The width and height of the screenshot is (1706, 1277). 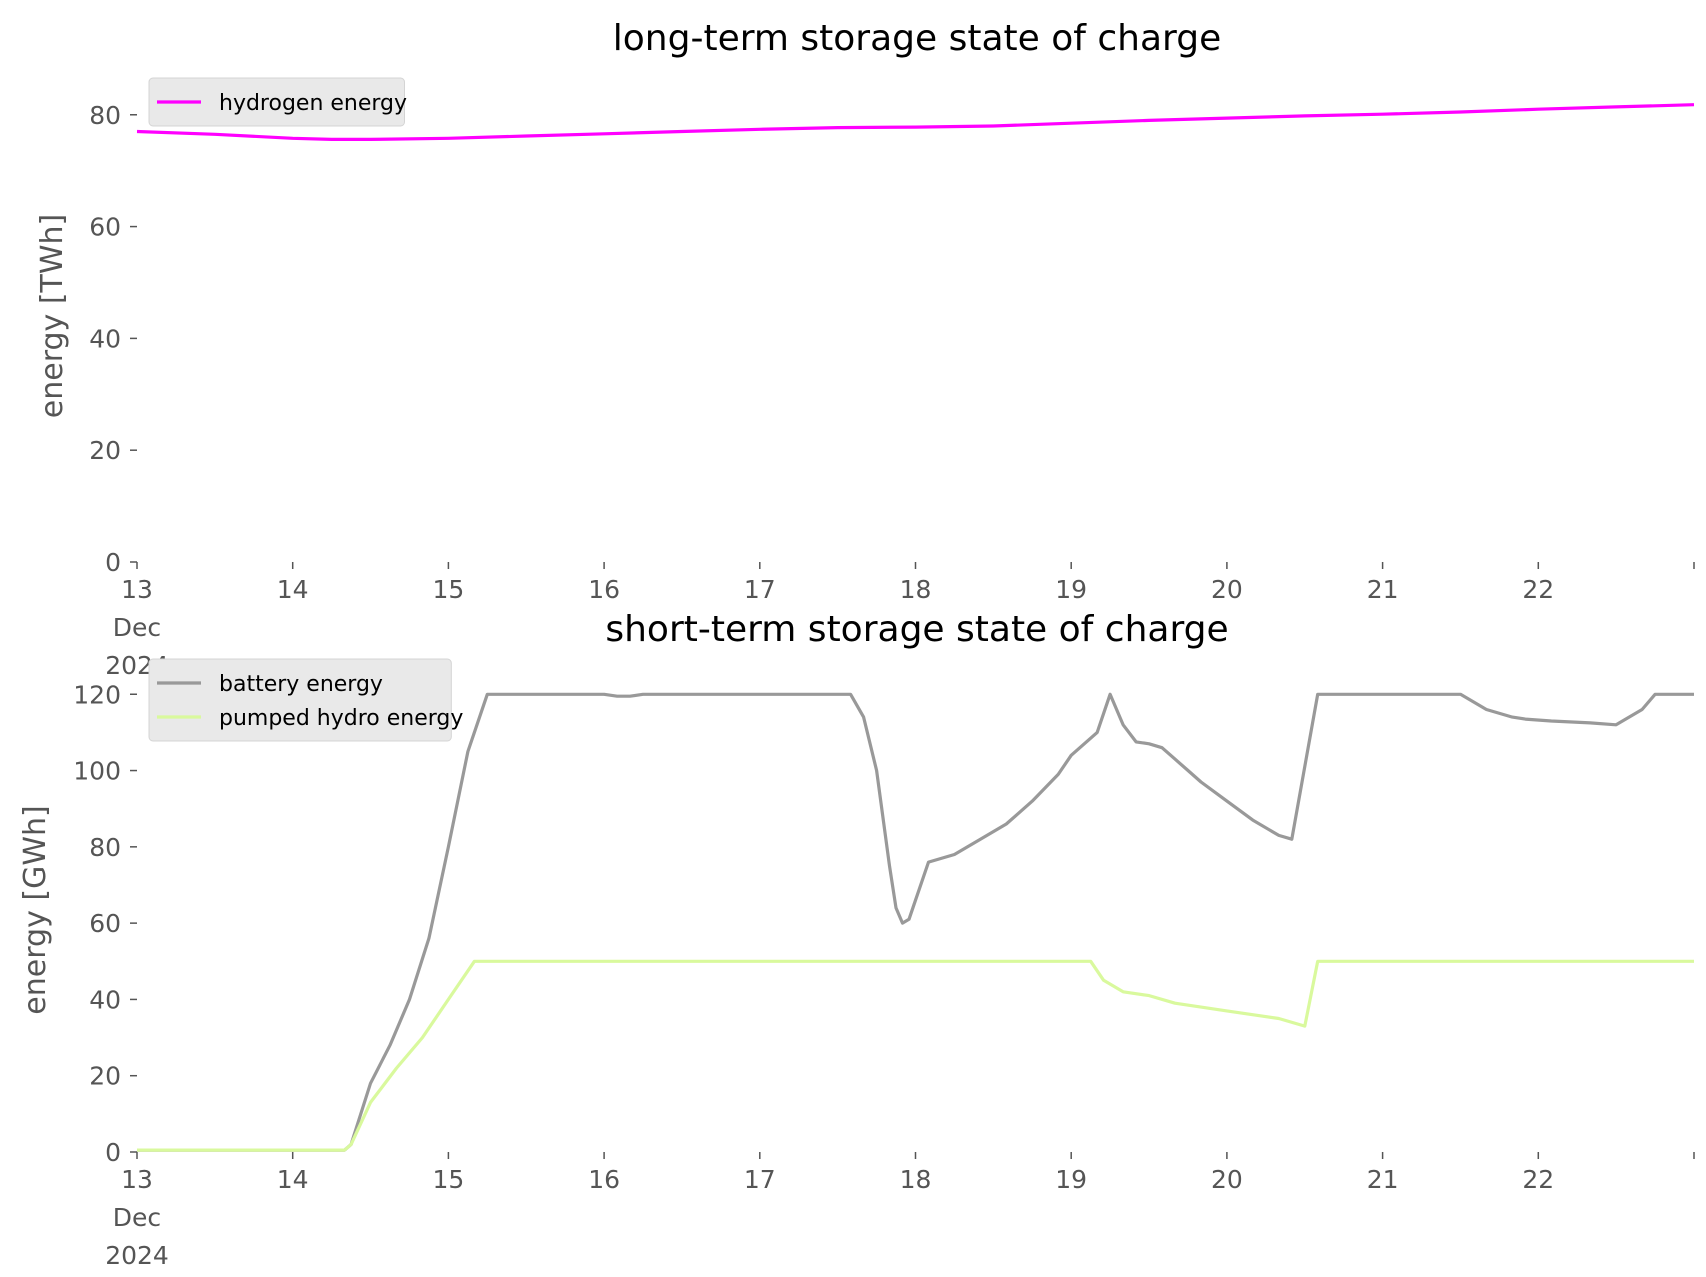 I want to click on y-tick-label: 100, so click(x=97, y=771).